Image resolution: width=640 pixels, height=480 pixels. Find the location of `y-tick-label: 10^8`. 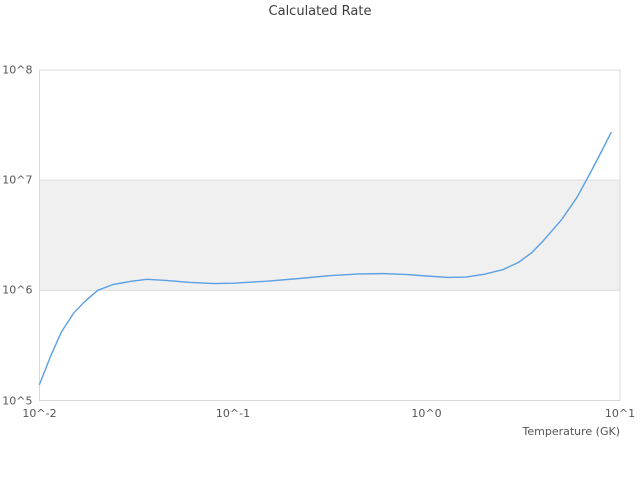

y-tick-label: 10^8 is located at coordinates (17, 70).